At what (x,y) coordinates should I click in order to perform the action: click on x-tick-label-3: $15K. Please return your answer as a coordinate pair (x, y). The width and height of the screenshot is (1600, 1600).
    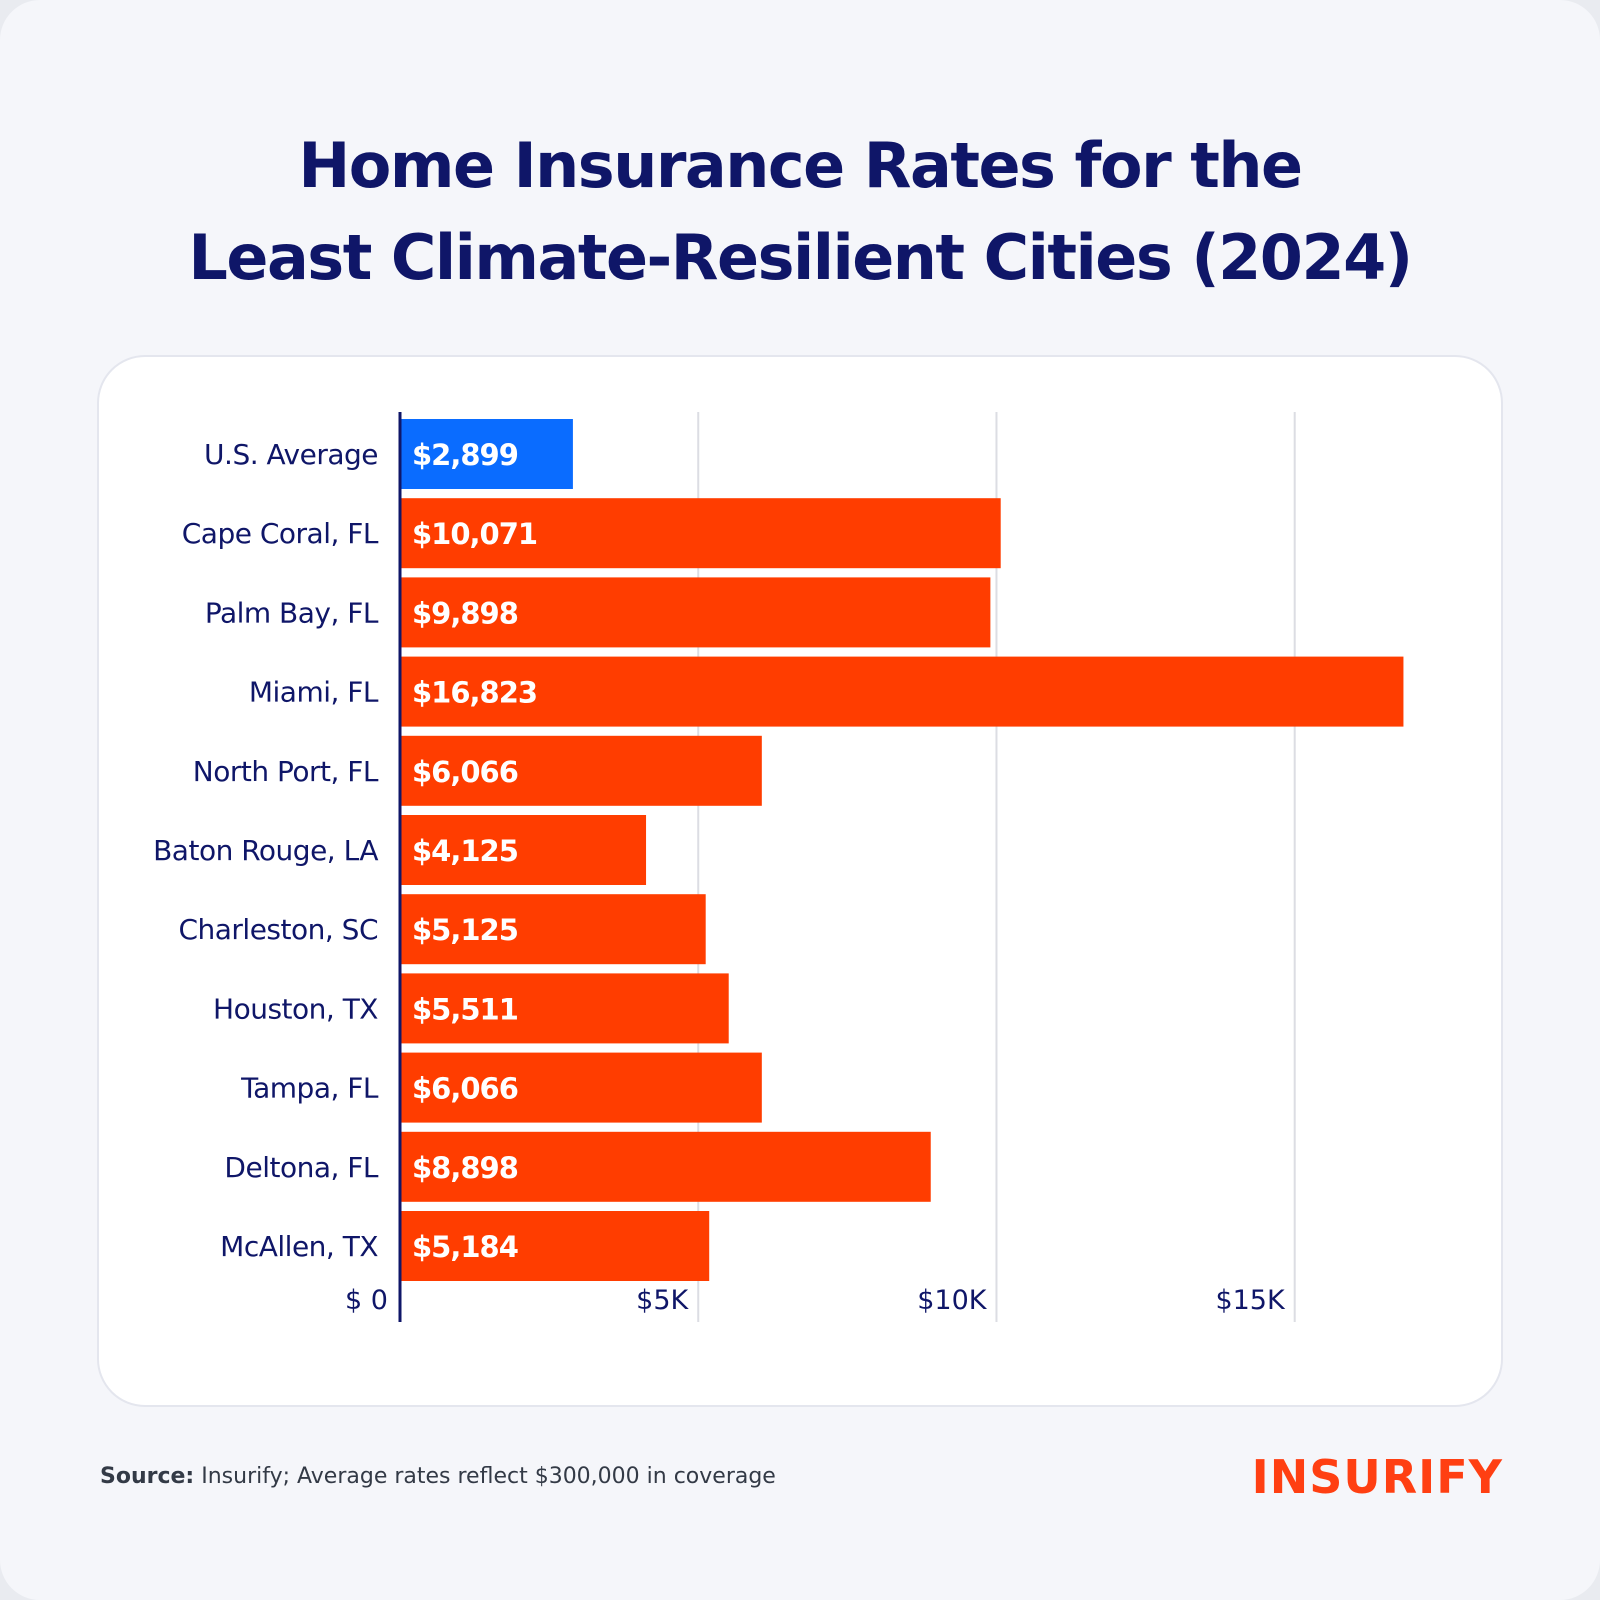
    Looking at the image, I should click on (1250, 1300).